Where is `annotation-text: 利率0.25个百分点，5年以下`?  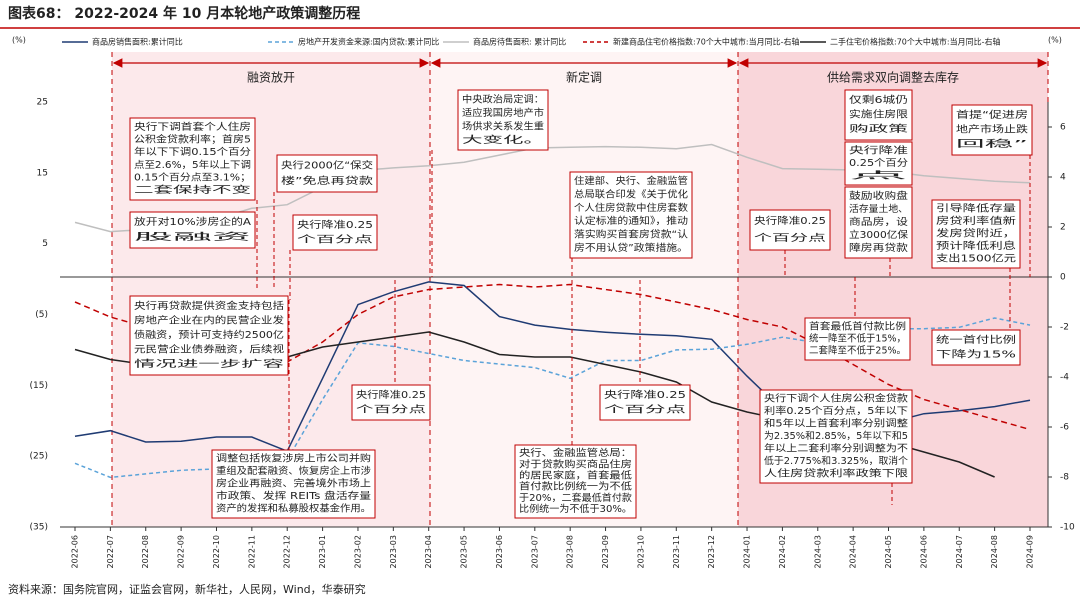 annotation-text: 利率0.25个百分点，5年以下 is located at coordinates (836, 411).